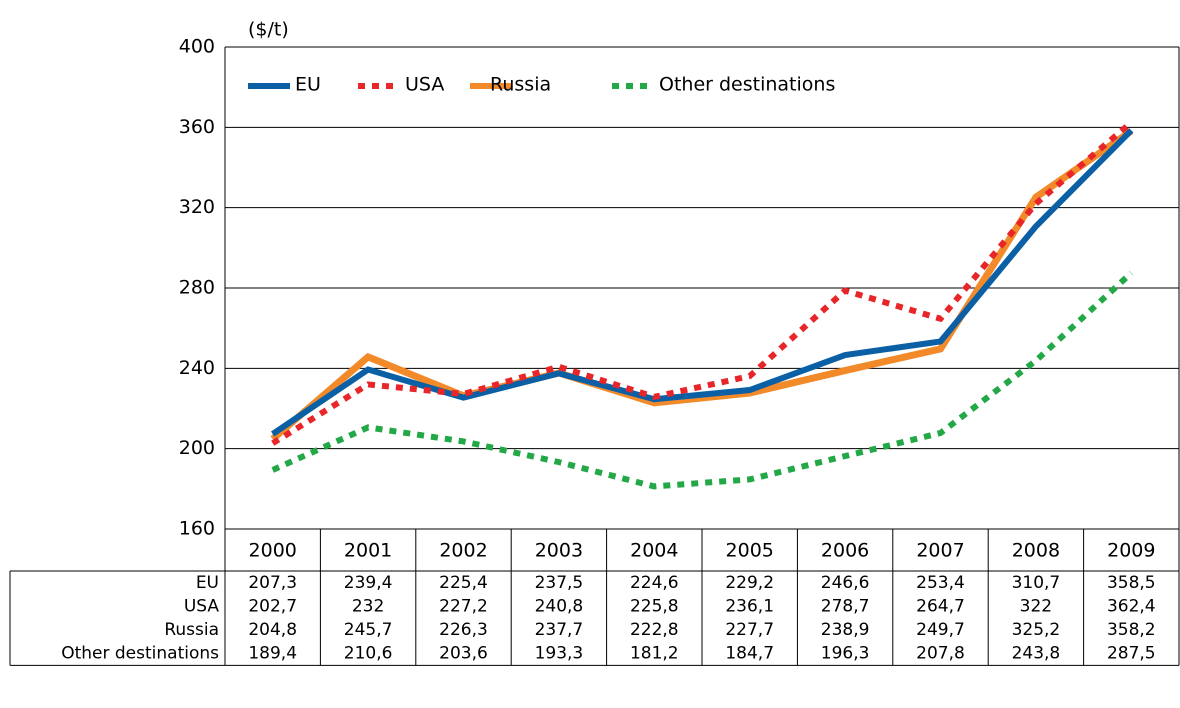 This screenshot has width=1180, height=708. I want to click on table-cell: 249,7, so click(940, 630).